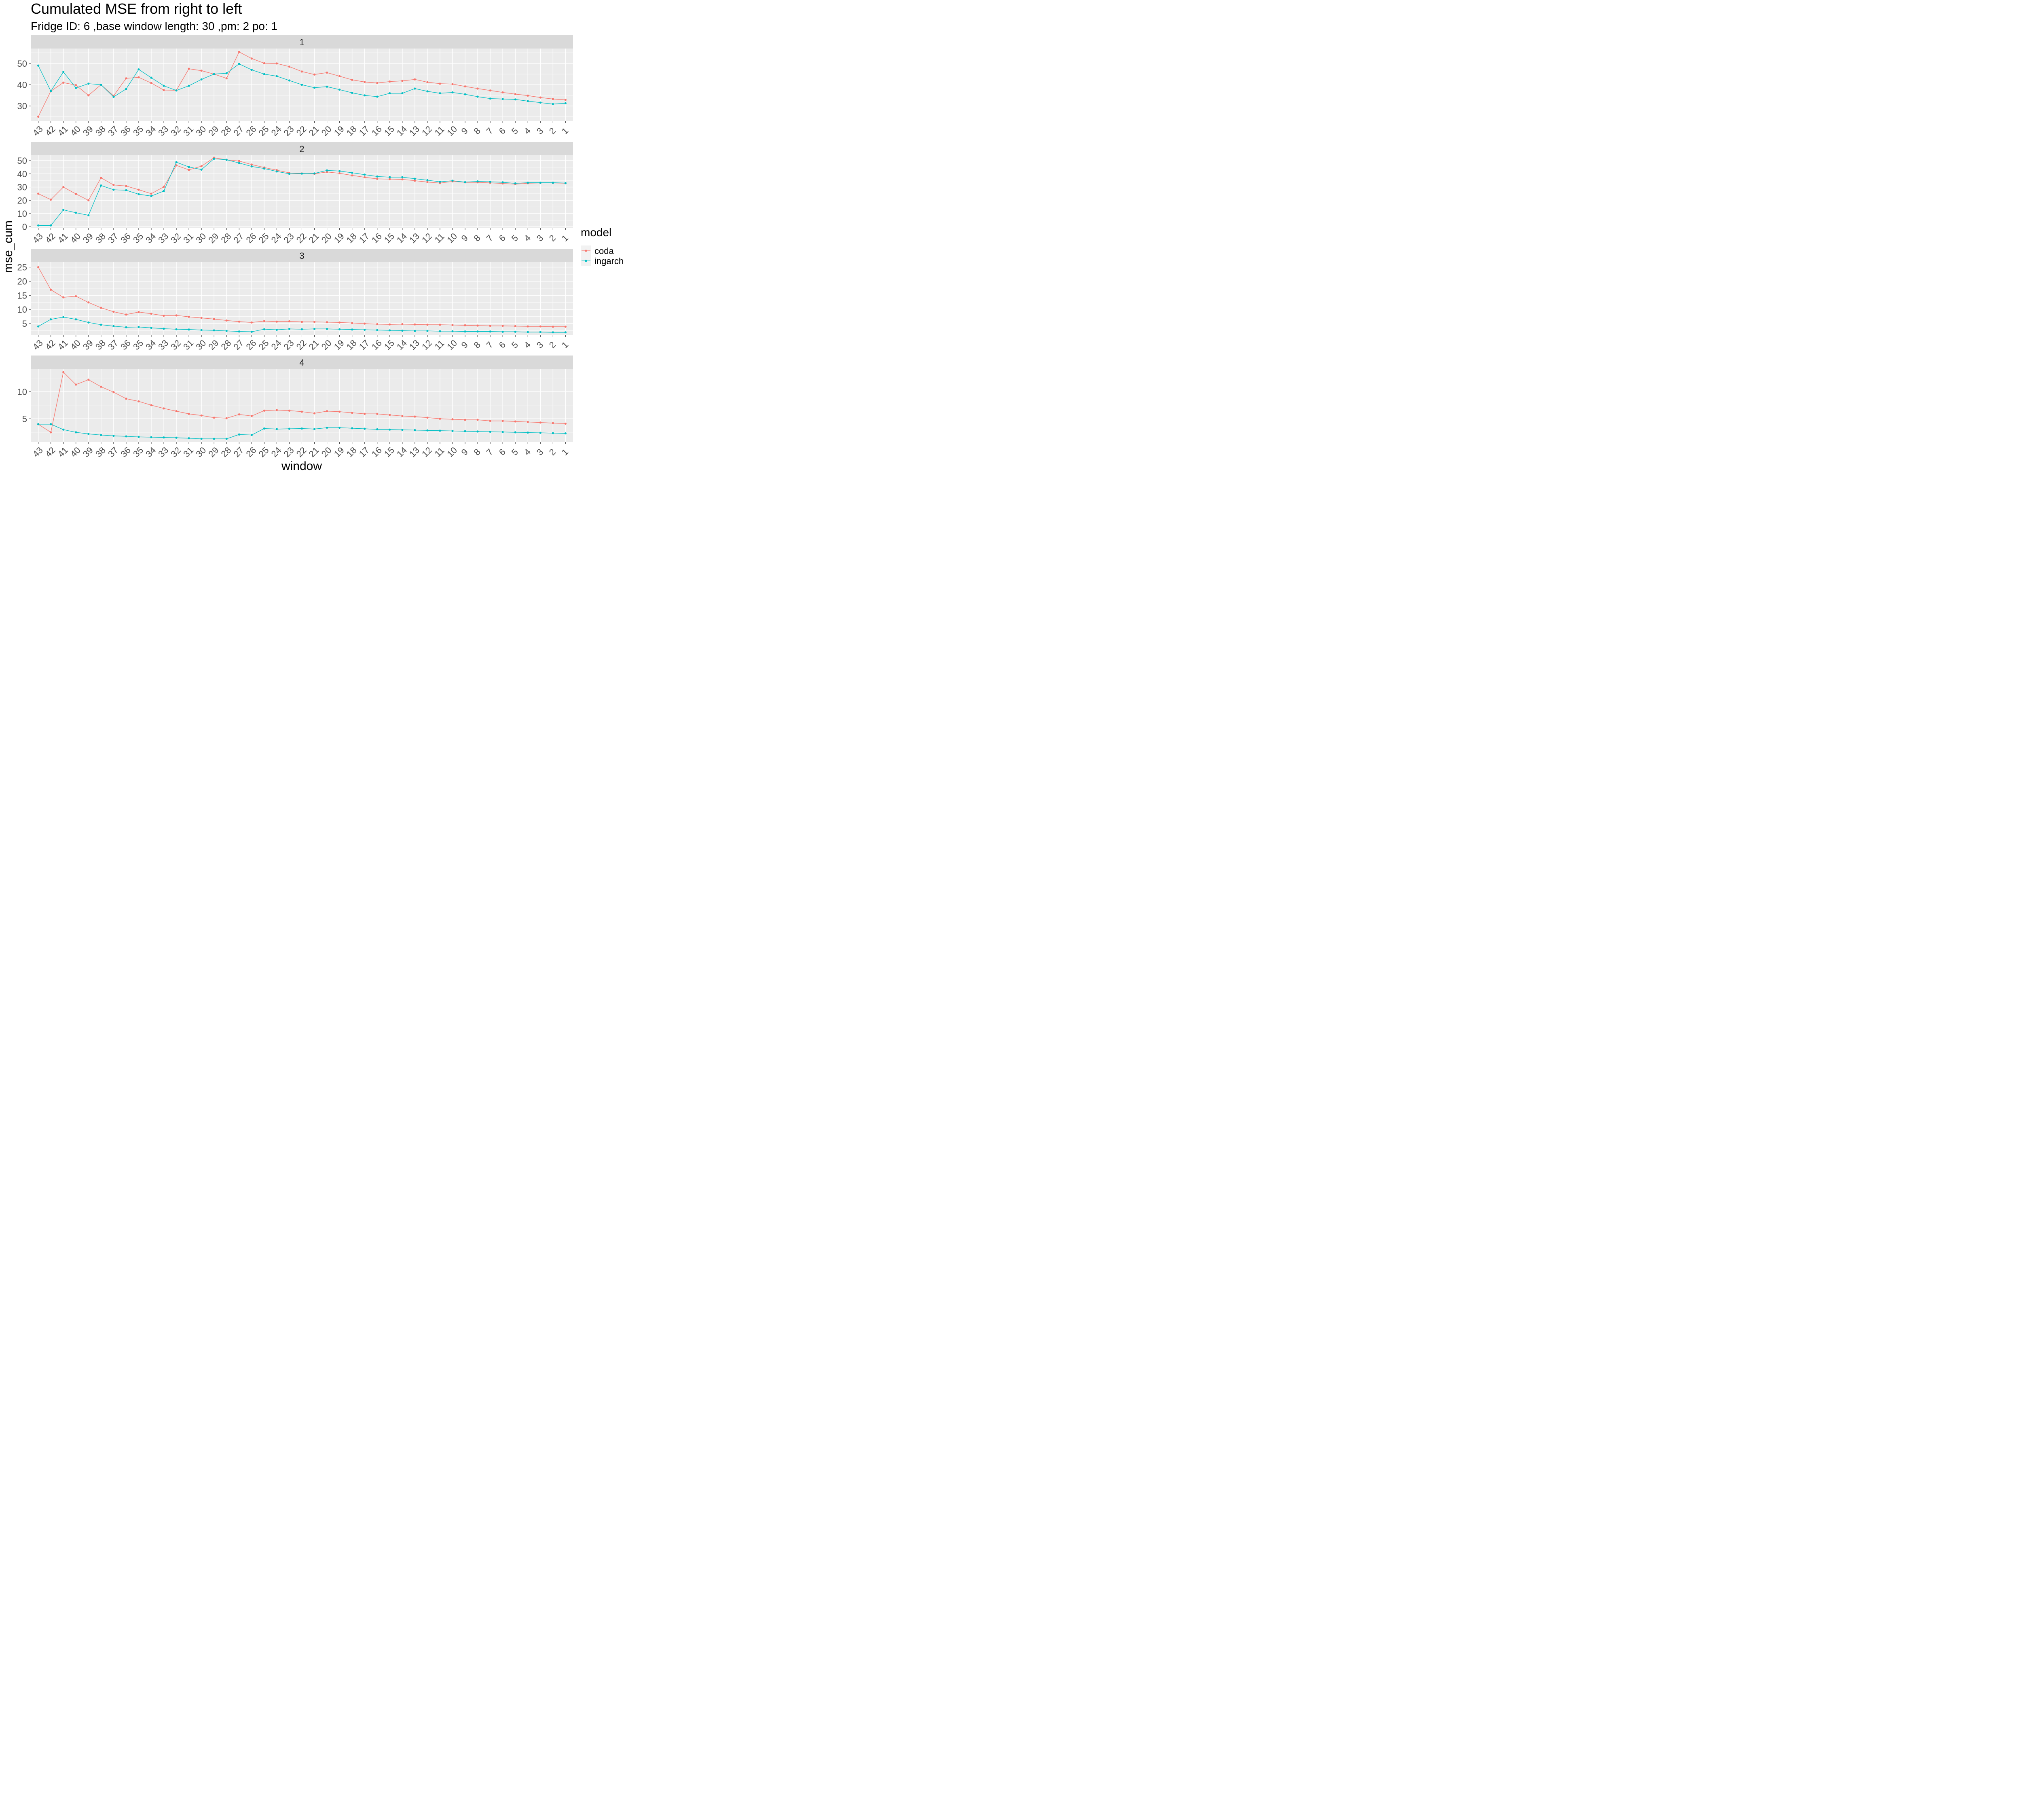 The image size is (2022, 1820). Describe the element at coordinates (38, 131) in the screenshot. I see `x-tick-label: 43` at that location.